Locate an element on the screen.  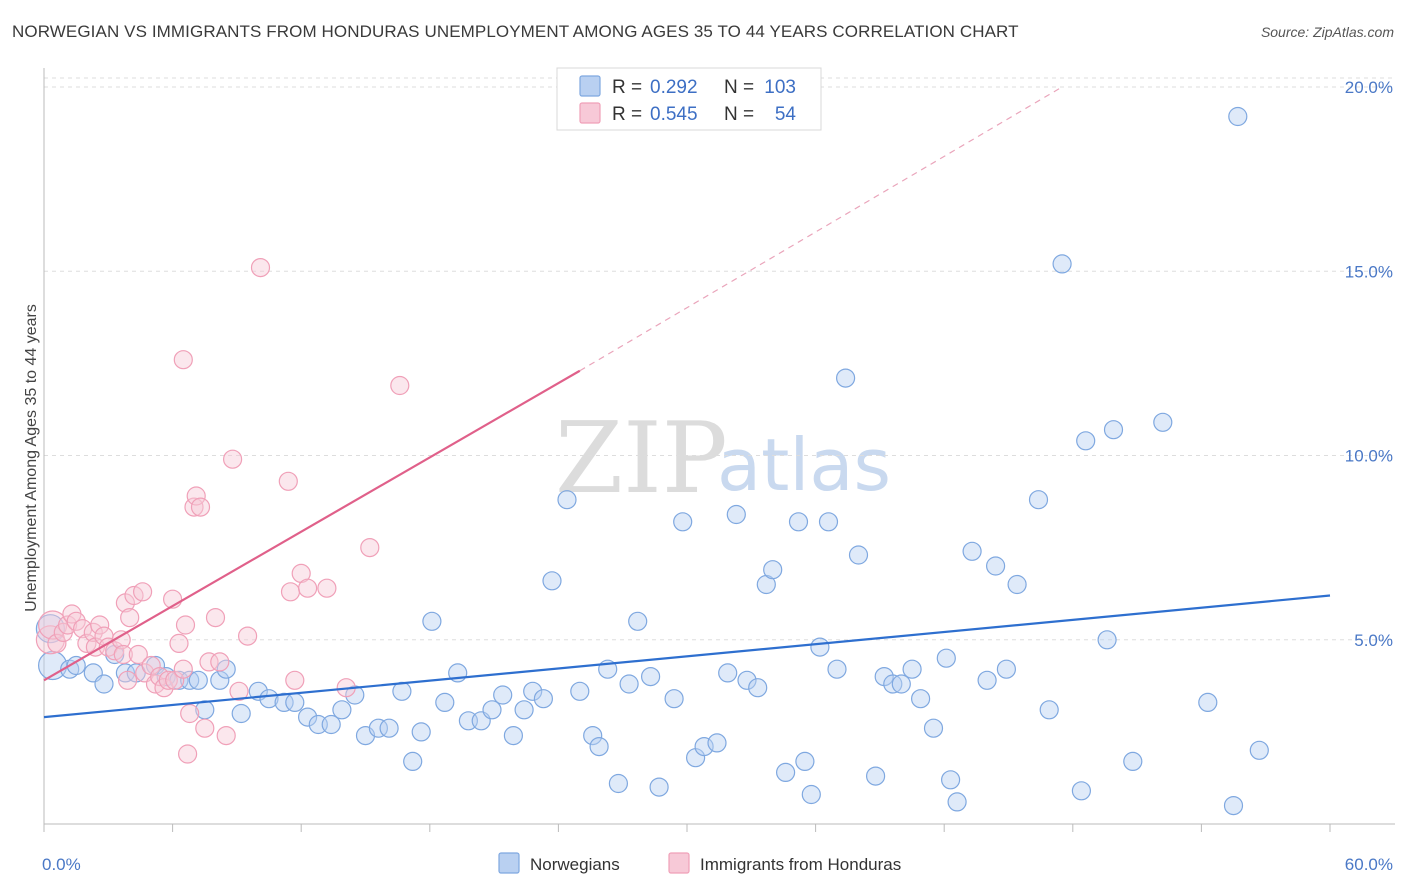
bottom-legend: Norwegians Immigrants from Honduras is located at coordinates (699, 863).